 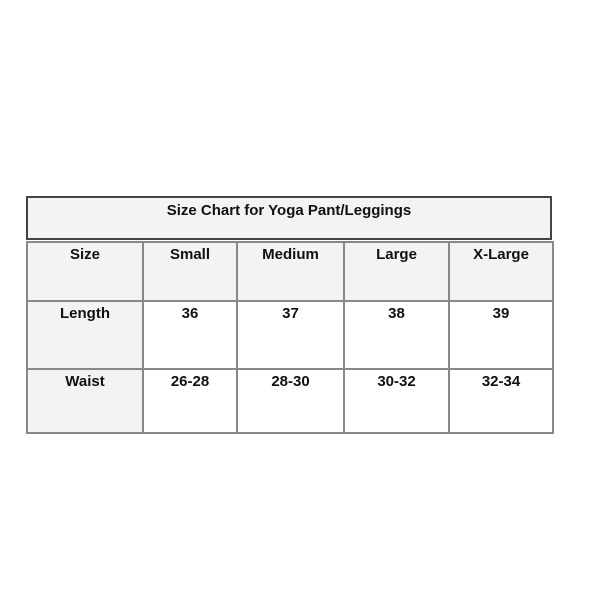 I want to click on table-cell: 37, so click(x=290, y=335).